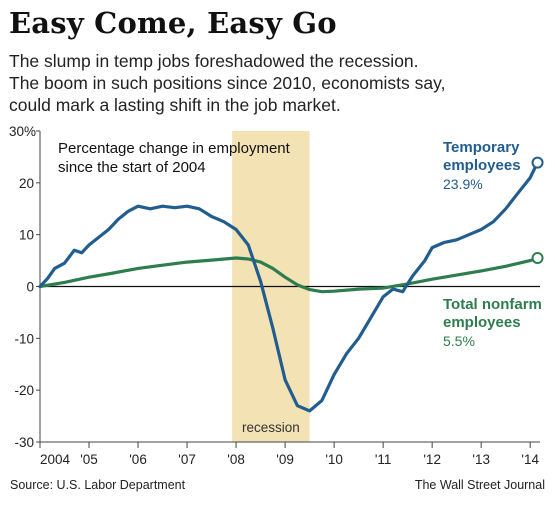 The height and width of the screenshot is (510, 555). I want to click on chart-title: Easy Come, Easy Go, so click(173, 23).